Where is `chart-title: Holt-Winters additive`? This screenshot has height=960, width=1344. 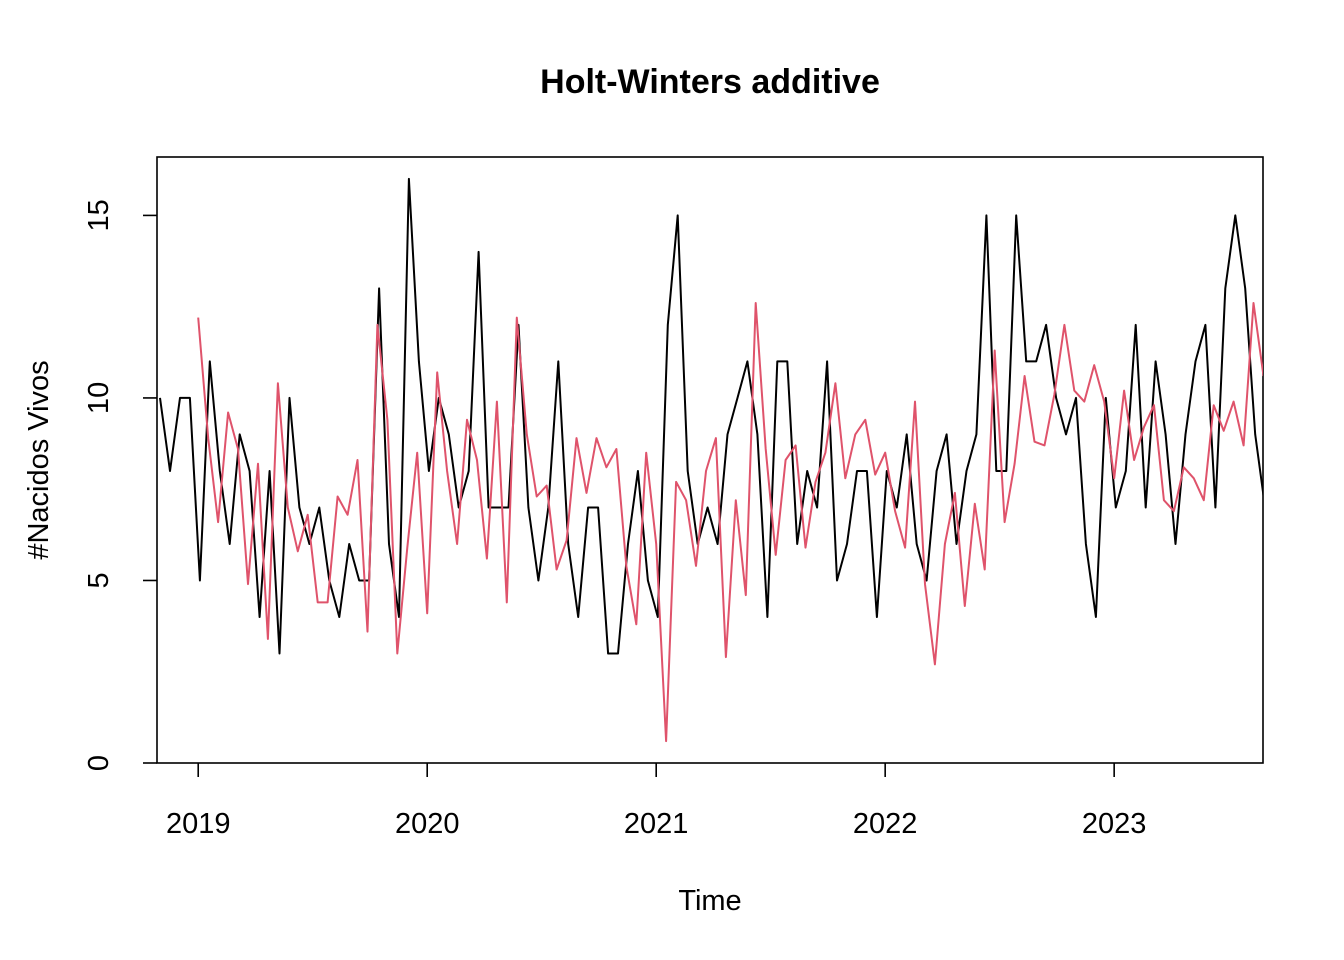 chart-title: Holt-Winters additive is located at coordinates (710, 82).